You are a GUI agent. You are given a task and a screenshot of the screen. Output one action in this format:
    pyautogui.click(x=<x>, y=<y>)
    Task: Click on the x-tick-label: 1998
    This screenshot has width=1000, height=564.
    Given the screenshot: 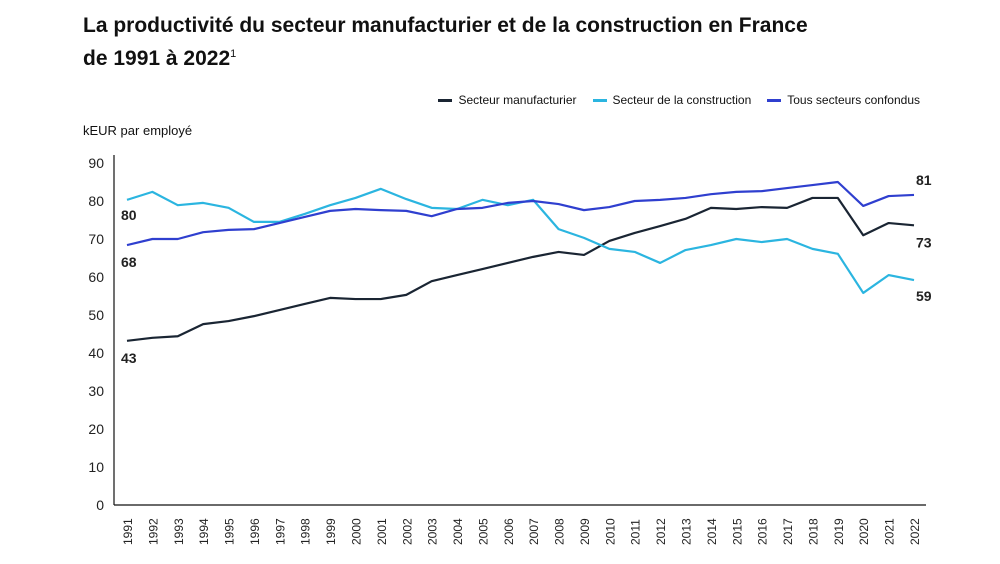 What is the action you would take?
    pyautogui.click(x=306, y=531)
    